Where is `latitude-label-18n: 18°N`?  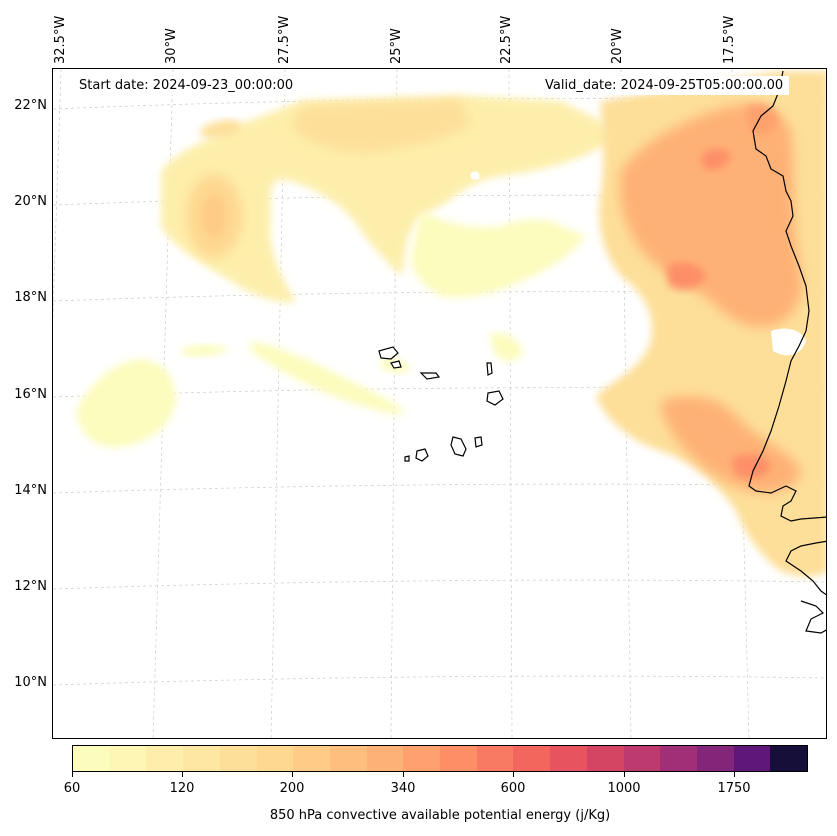 latitude-label-18n: 18°N is located at coordinates (30, 297).